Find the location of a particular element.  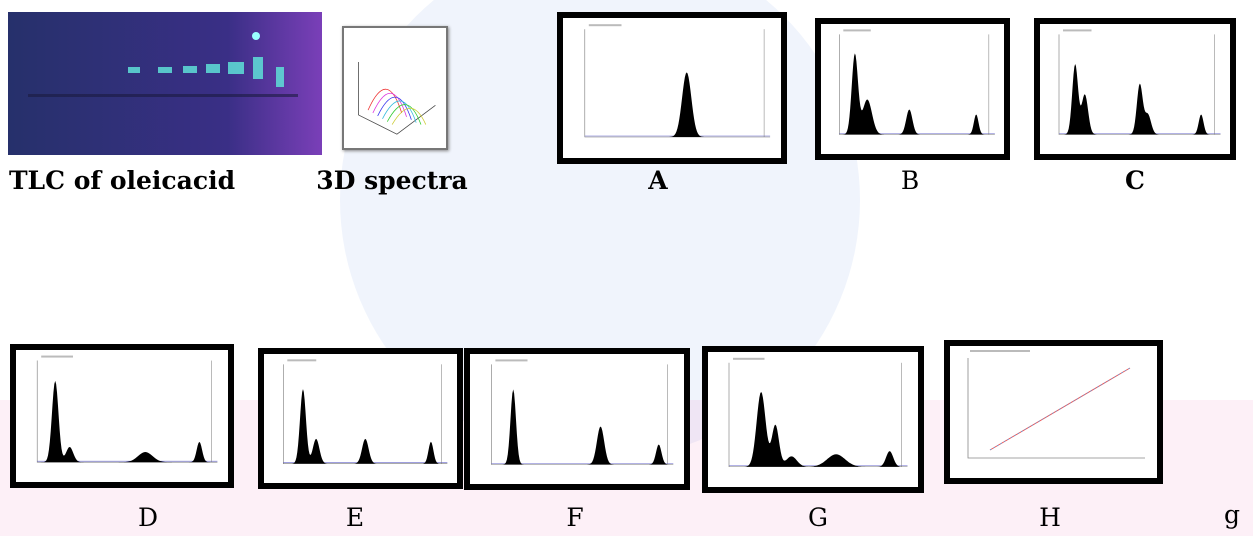

panel-label: H is located at coordinates (1050, 517).